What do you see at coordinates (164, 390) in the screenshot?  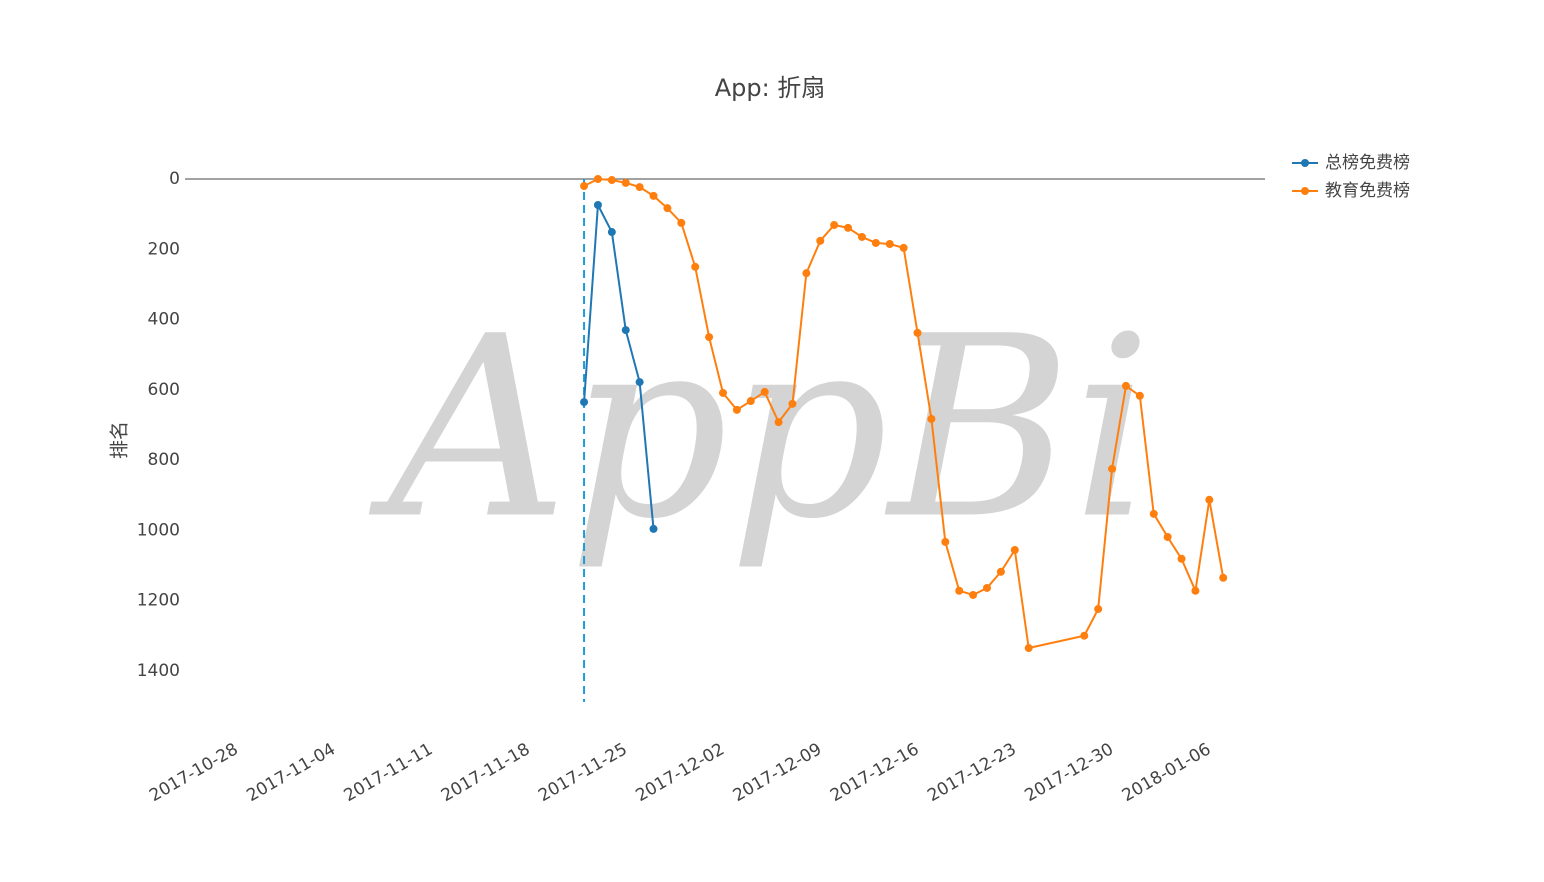 I see `y-tick-label: 600` at bounding box center [164, 390].